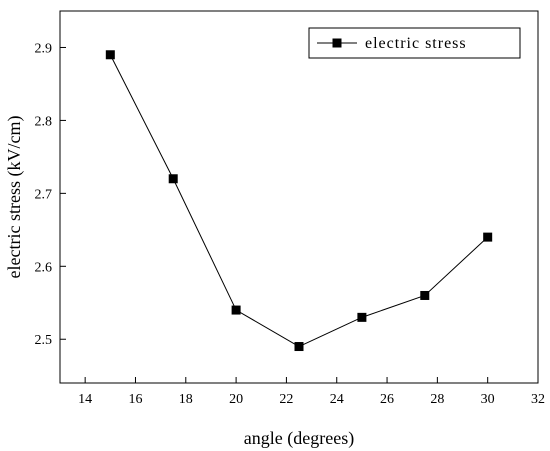  Describe the element at coordinates (186, 399) in the screenshot. I see `x-tick-label: 18` at that location.